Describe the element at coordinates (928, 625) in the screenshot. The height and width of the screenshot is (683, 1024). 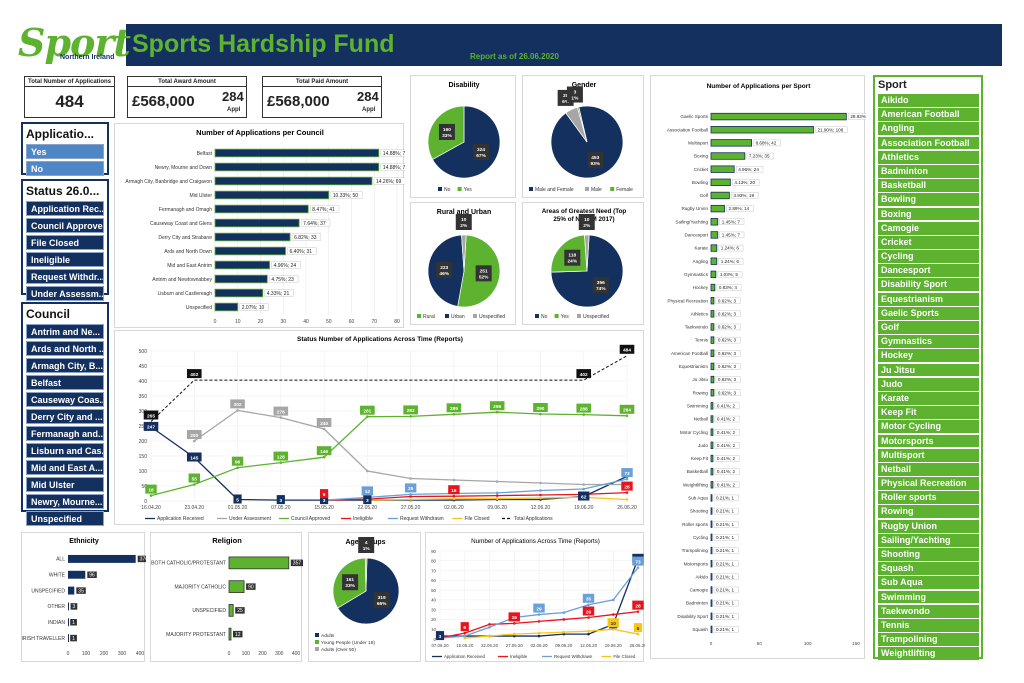
I see `slicer-item-tennis: Tennis` at that location.